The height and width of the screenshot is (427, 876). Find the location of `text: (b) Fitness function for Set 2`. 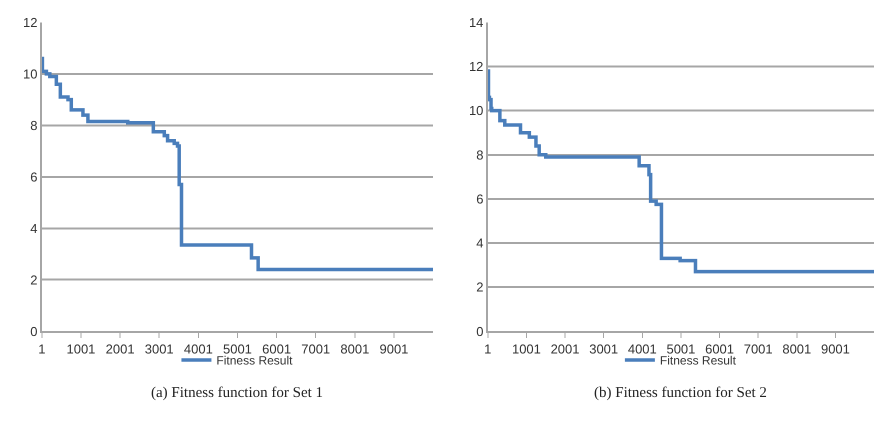

text: (b) Fitness function for Set 2 is located at coordinates (680, 393).